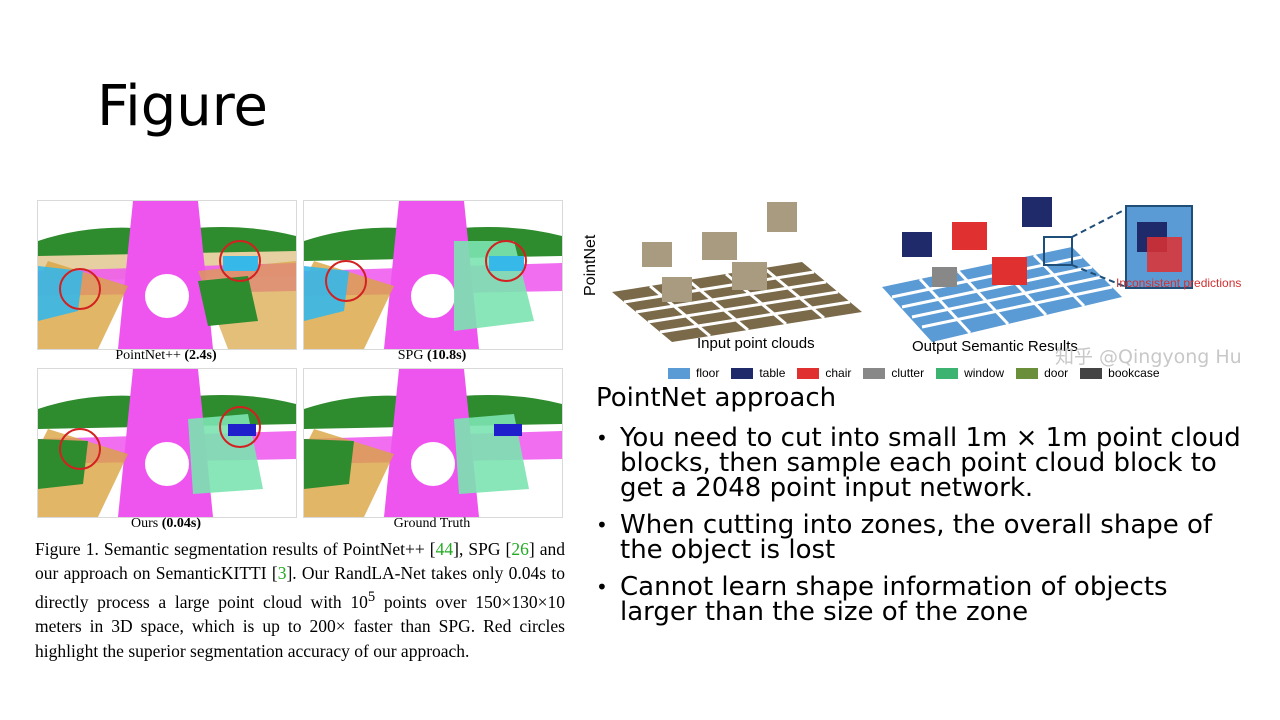 The width and height of the screenshot is (1280, 720). What do you see at coordinates (893, 373) in the screenshot?
I see `legend-item-clutter: clutter` at bounding box center [893, 373].